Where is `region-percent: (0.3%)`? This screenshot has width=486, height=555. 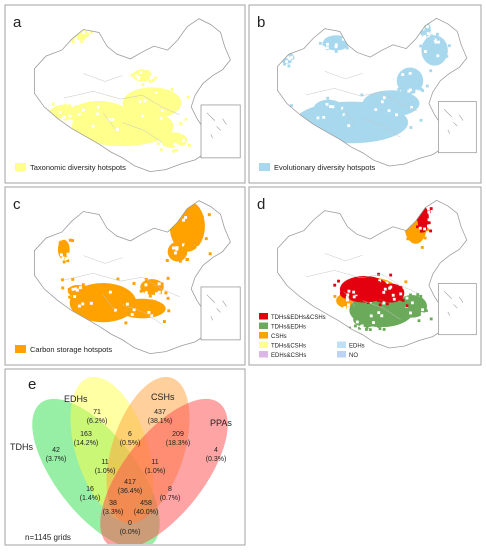 region-percent: (0.3%) is located at coordinates (216, 459).